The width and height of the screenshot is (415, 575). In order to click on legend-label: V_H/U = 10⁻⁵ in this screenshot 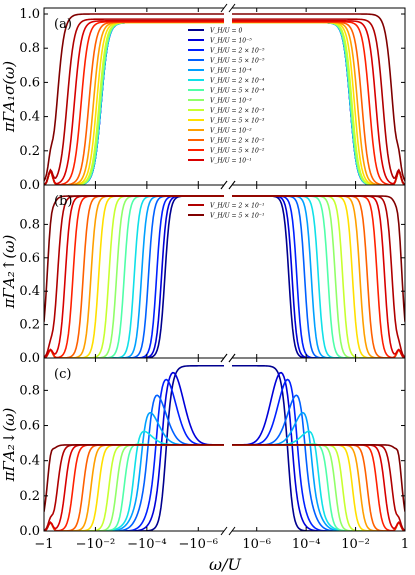, I will do `click(231, 41)`.